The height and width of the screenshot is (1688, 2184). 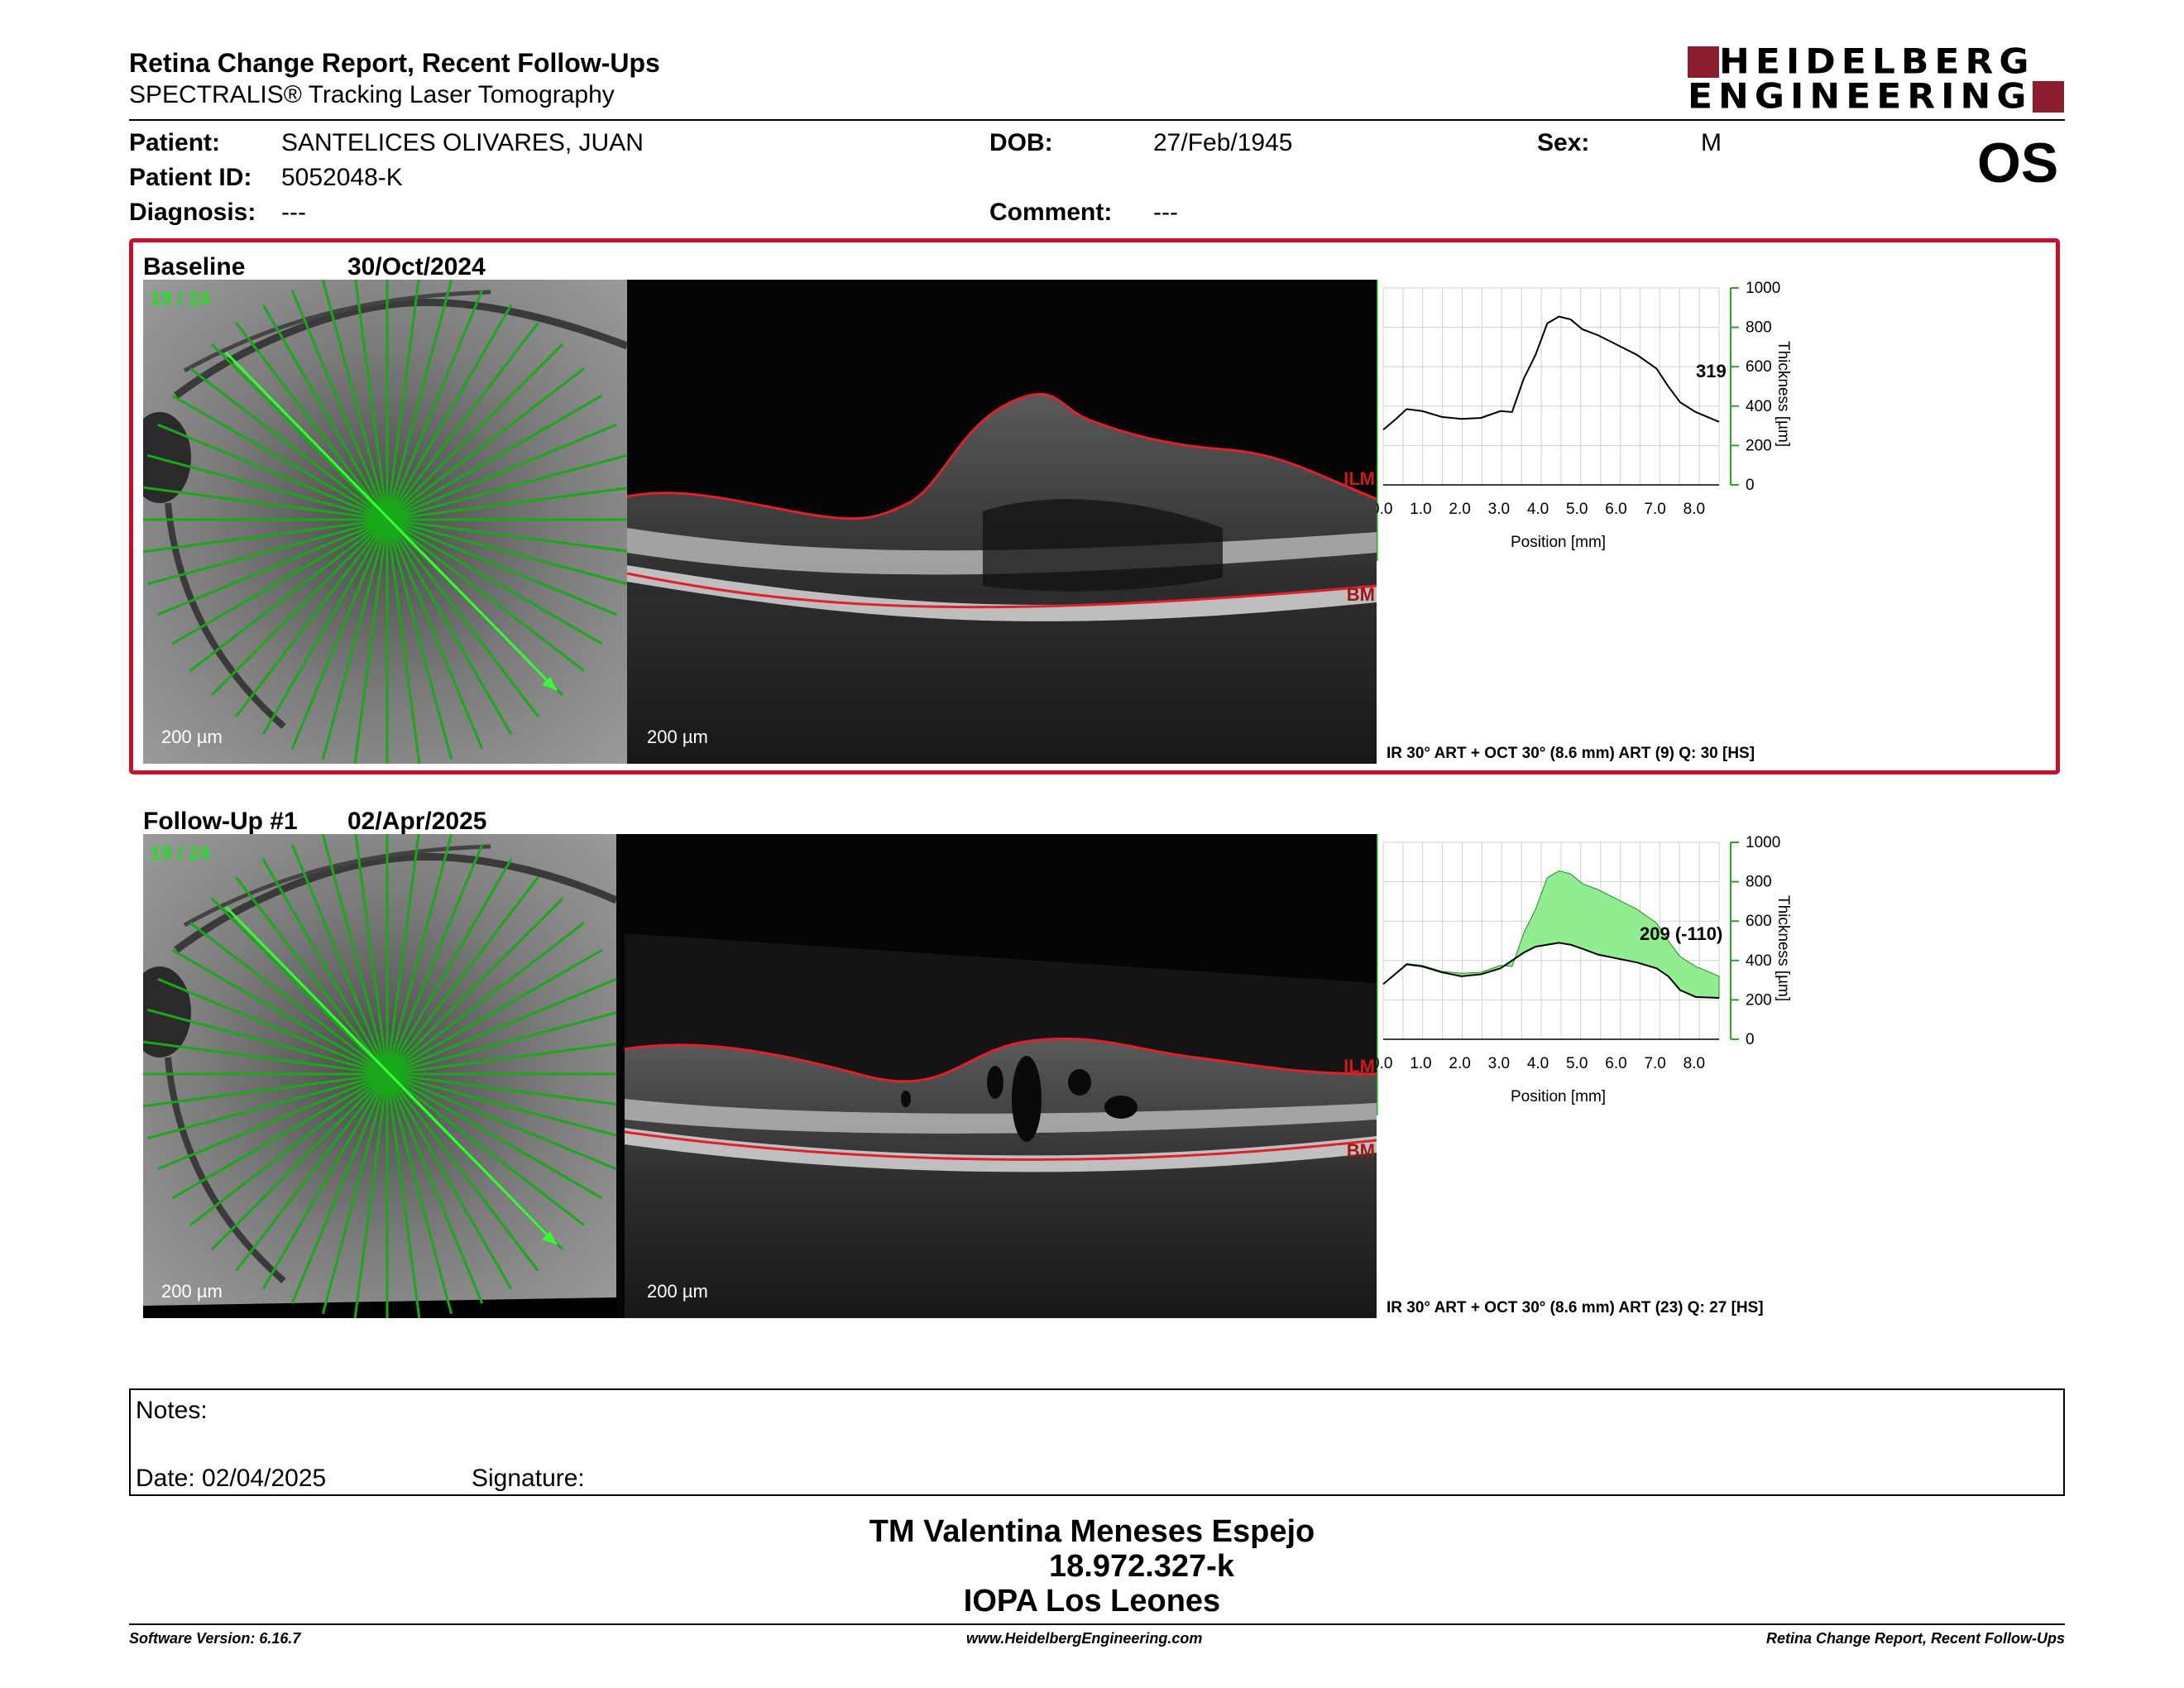 What do you see at coordinates (1360, 1150) in the screenshot?
I see `followup-bm-label: BM` at bounding box center [1360, 1150].